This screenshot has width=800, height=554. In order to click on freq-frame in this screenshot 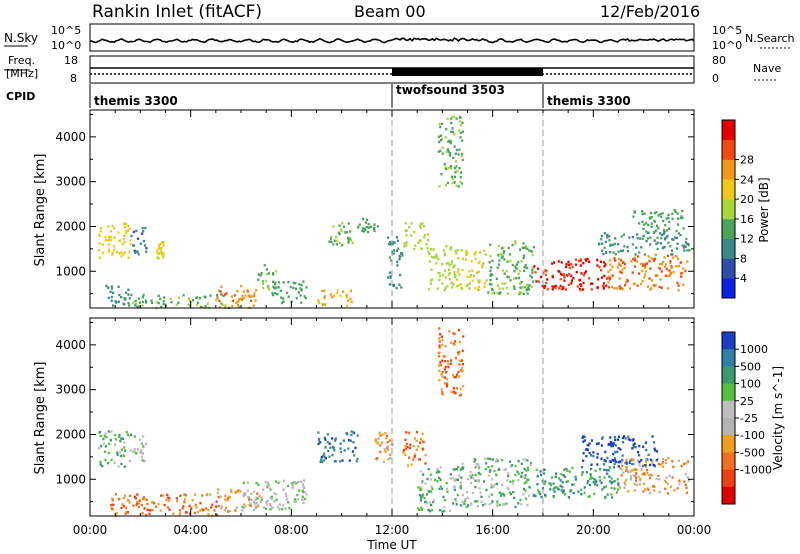, I will do `click(392, 69)`.